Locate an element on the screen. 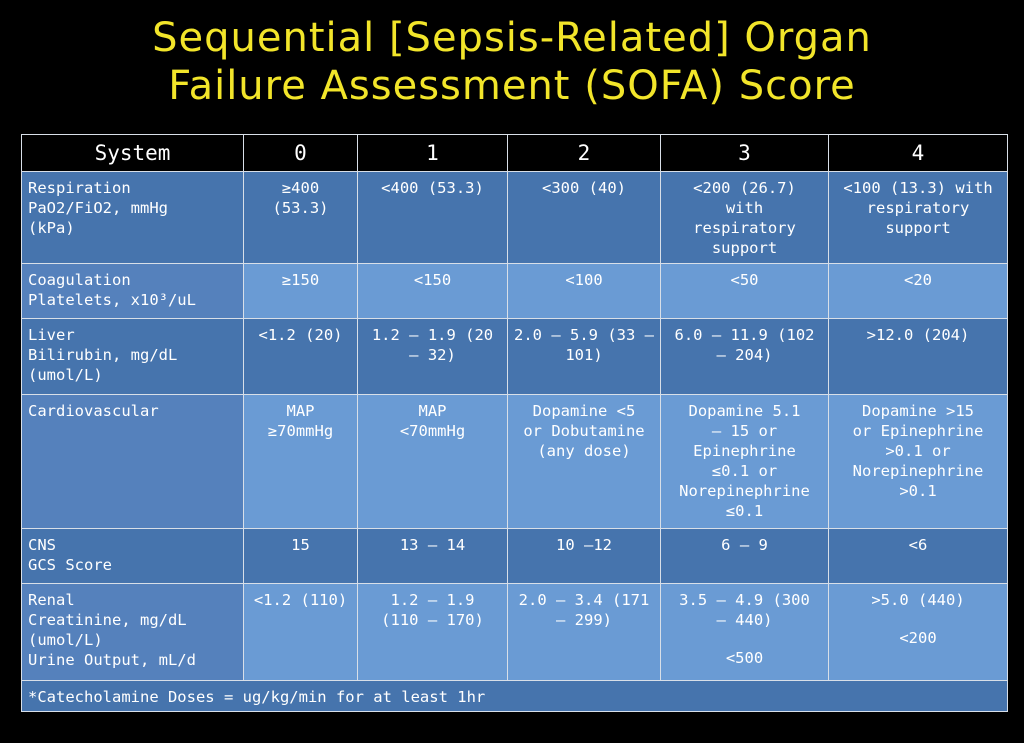 This screenshot has height=743, width=1024. header-system: System is located at coordinates (132, 153).